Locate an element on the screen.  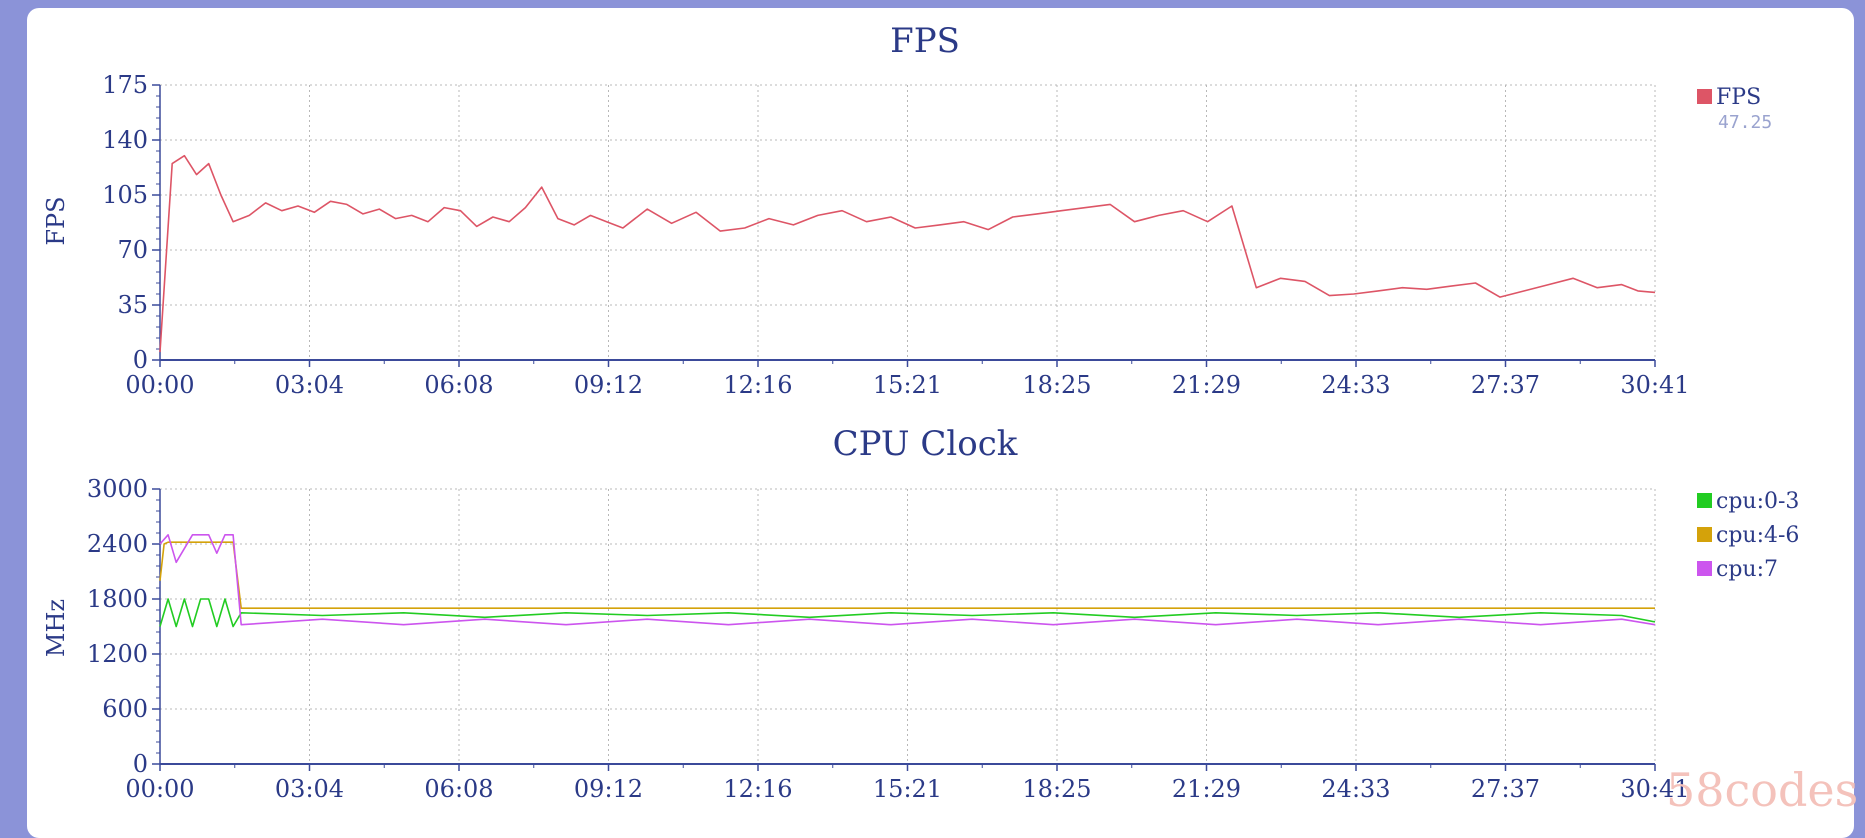
cpu-series is located at coordinates (907, 580).